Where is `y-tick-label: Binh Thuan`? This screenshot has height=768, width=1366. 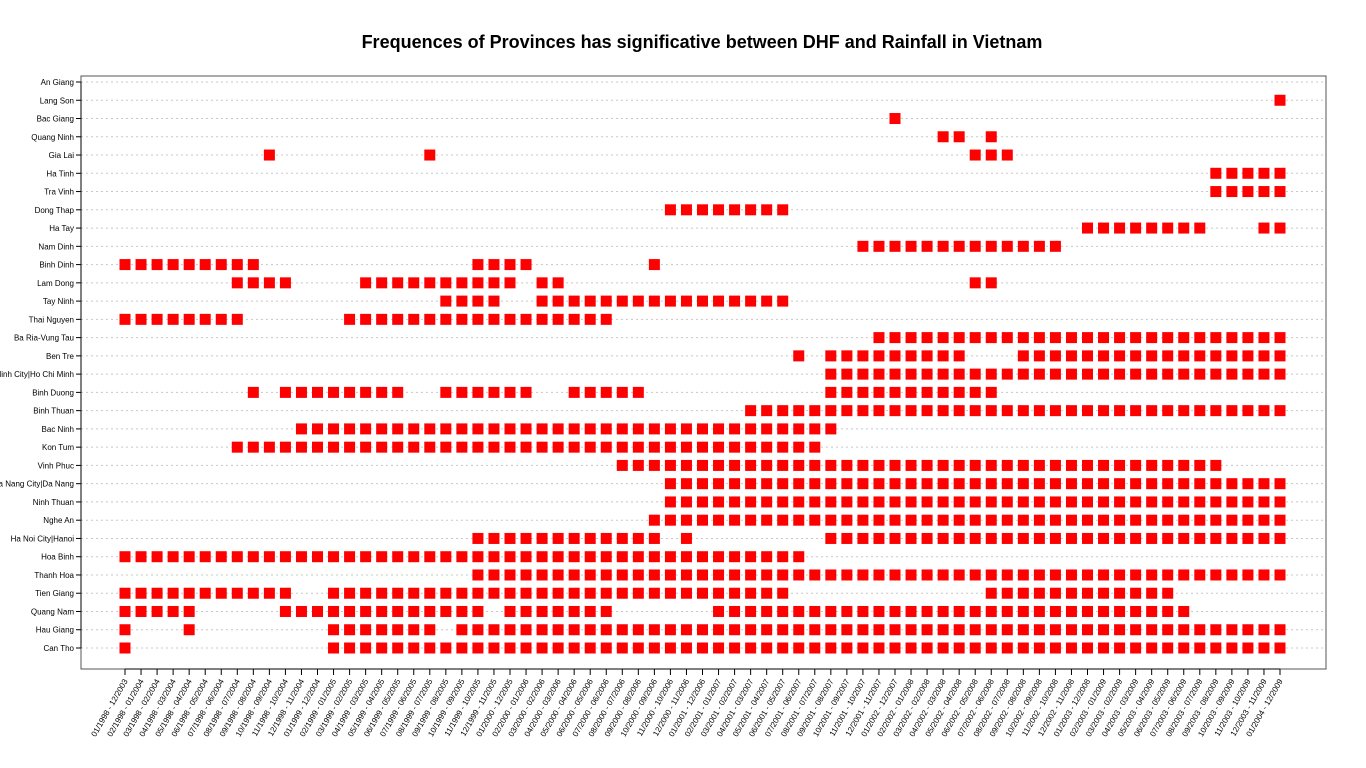 y-tick-label: Binh Thuan is located at coordinates (53, 411).